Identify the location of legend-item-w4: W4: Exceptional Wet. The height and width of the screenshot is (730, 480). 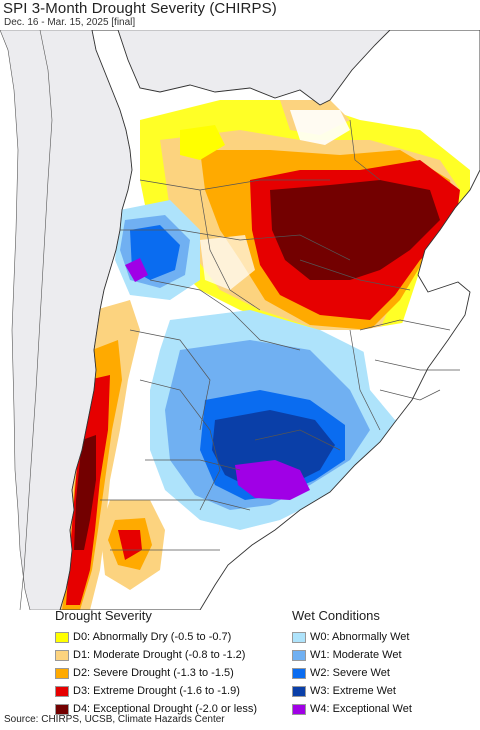
(352, 709).